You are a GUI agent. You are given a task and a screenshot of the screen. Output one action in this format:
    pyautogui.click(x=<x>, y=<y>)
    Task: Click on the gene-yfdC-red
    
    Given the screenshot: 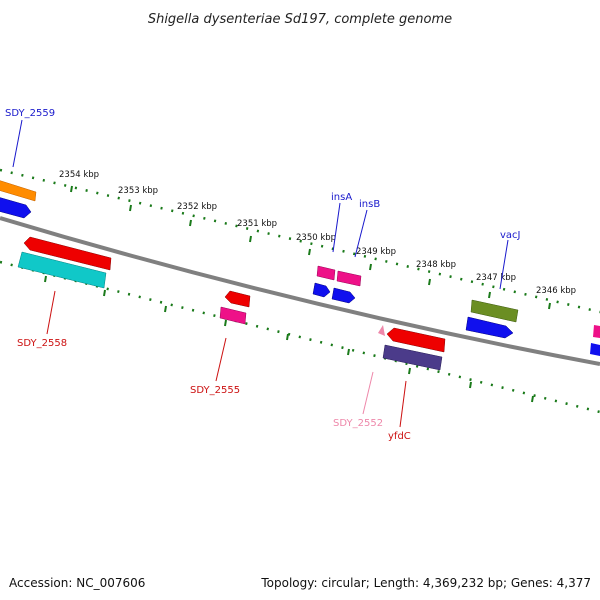 What is the action you would take?
    pyautogui.click(x=416, y=340)
    